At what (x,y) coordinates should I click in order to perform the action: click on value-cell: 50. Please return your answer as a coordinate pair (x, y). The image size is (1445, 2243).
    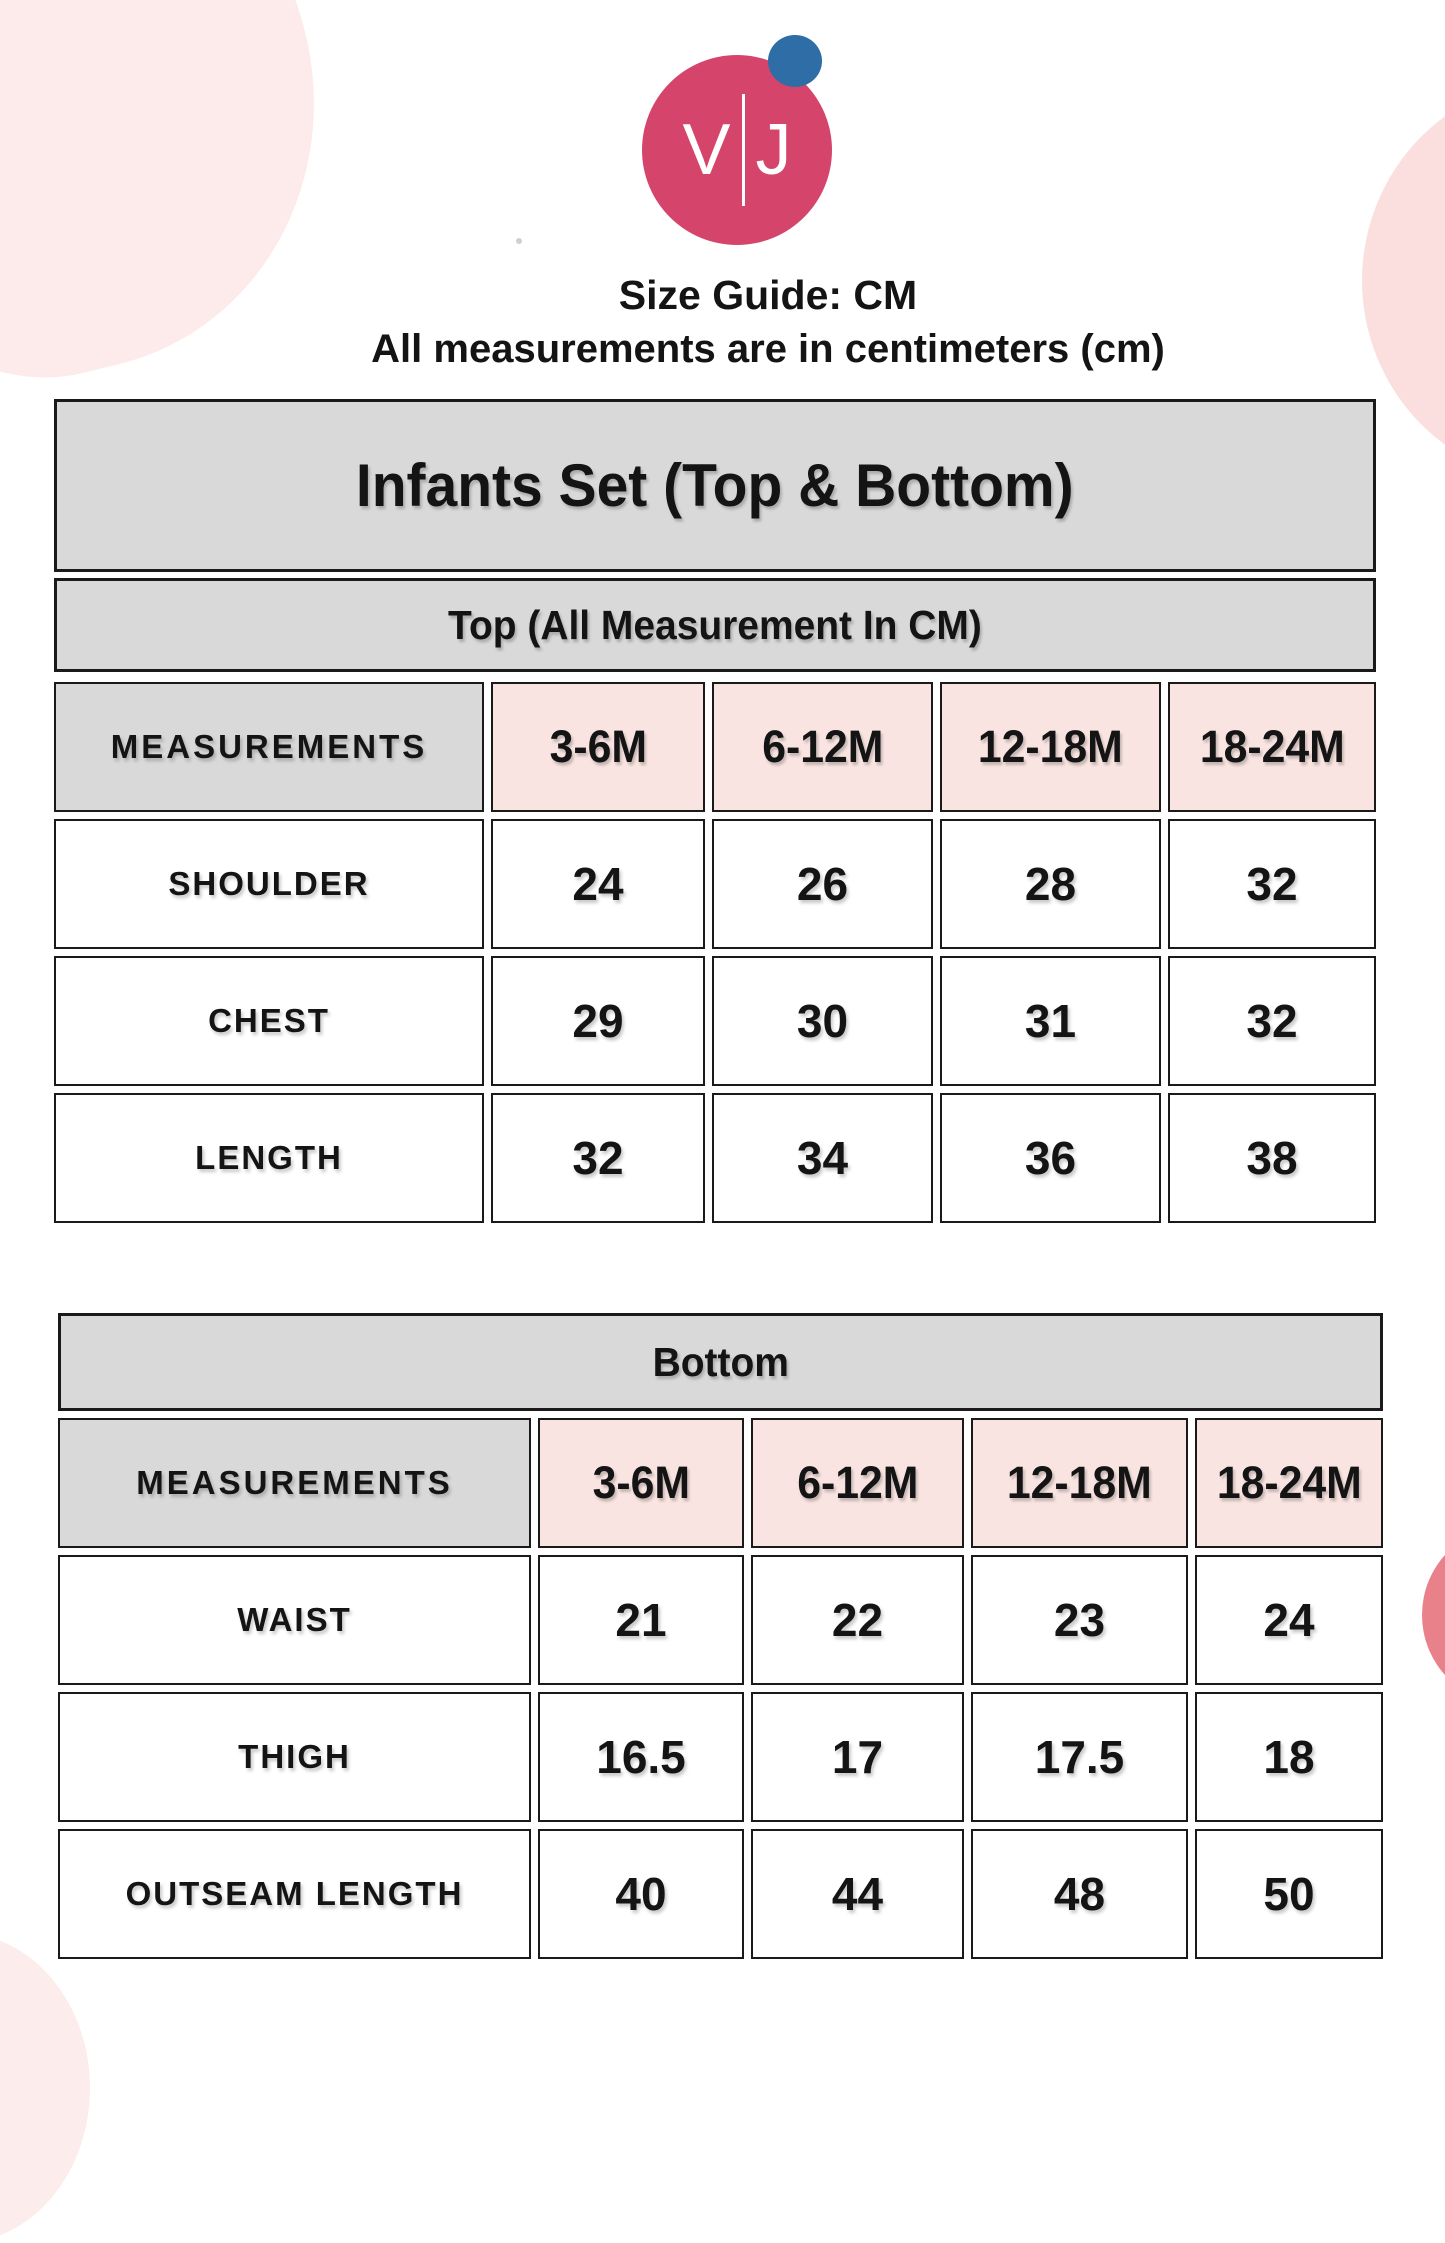
    Looking at the image, I should click on (1289, 1894).